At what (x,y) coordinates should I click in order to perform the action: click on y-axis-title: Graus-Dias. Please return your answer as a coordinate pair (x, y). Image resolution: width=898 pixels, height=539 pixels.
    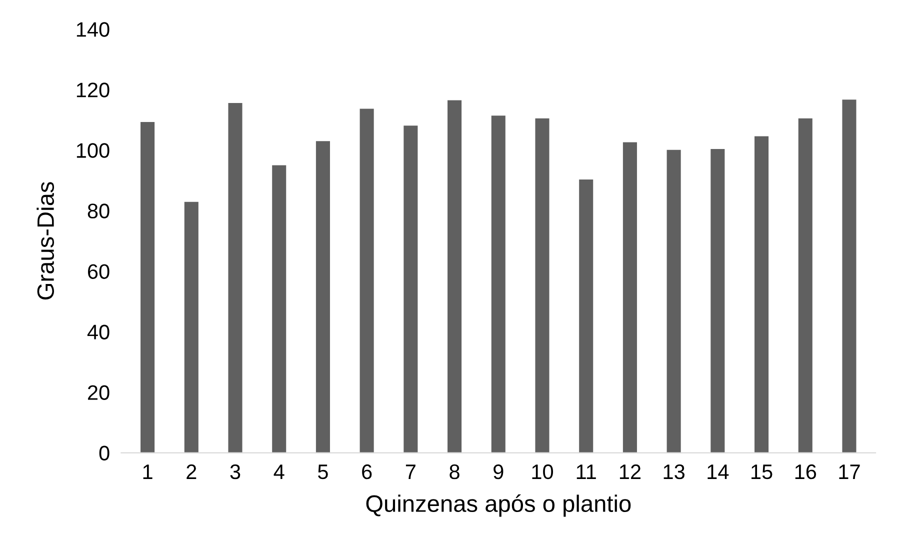
    Looking at the image, I should click on (45, 241).